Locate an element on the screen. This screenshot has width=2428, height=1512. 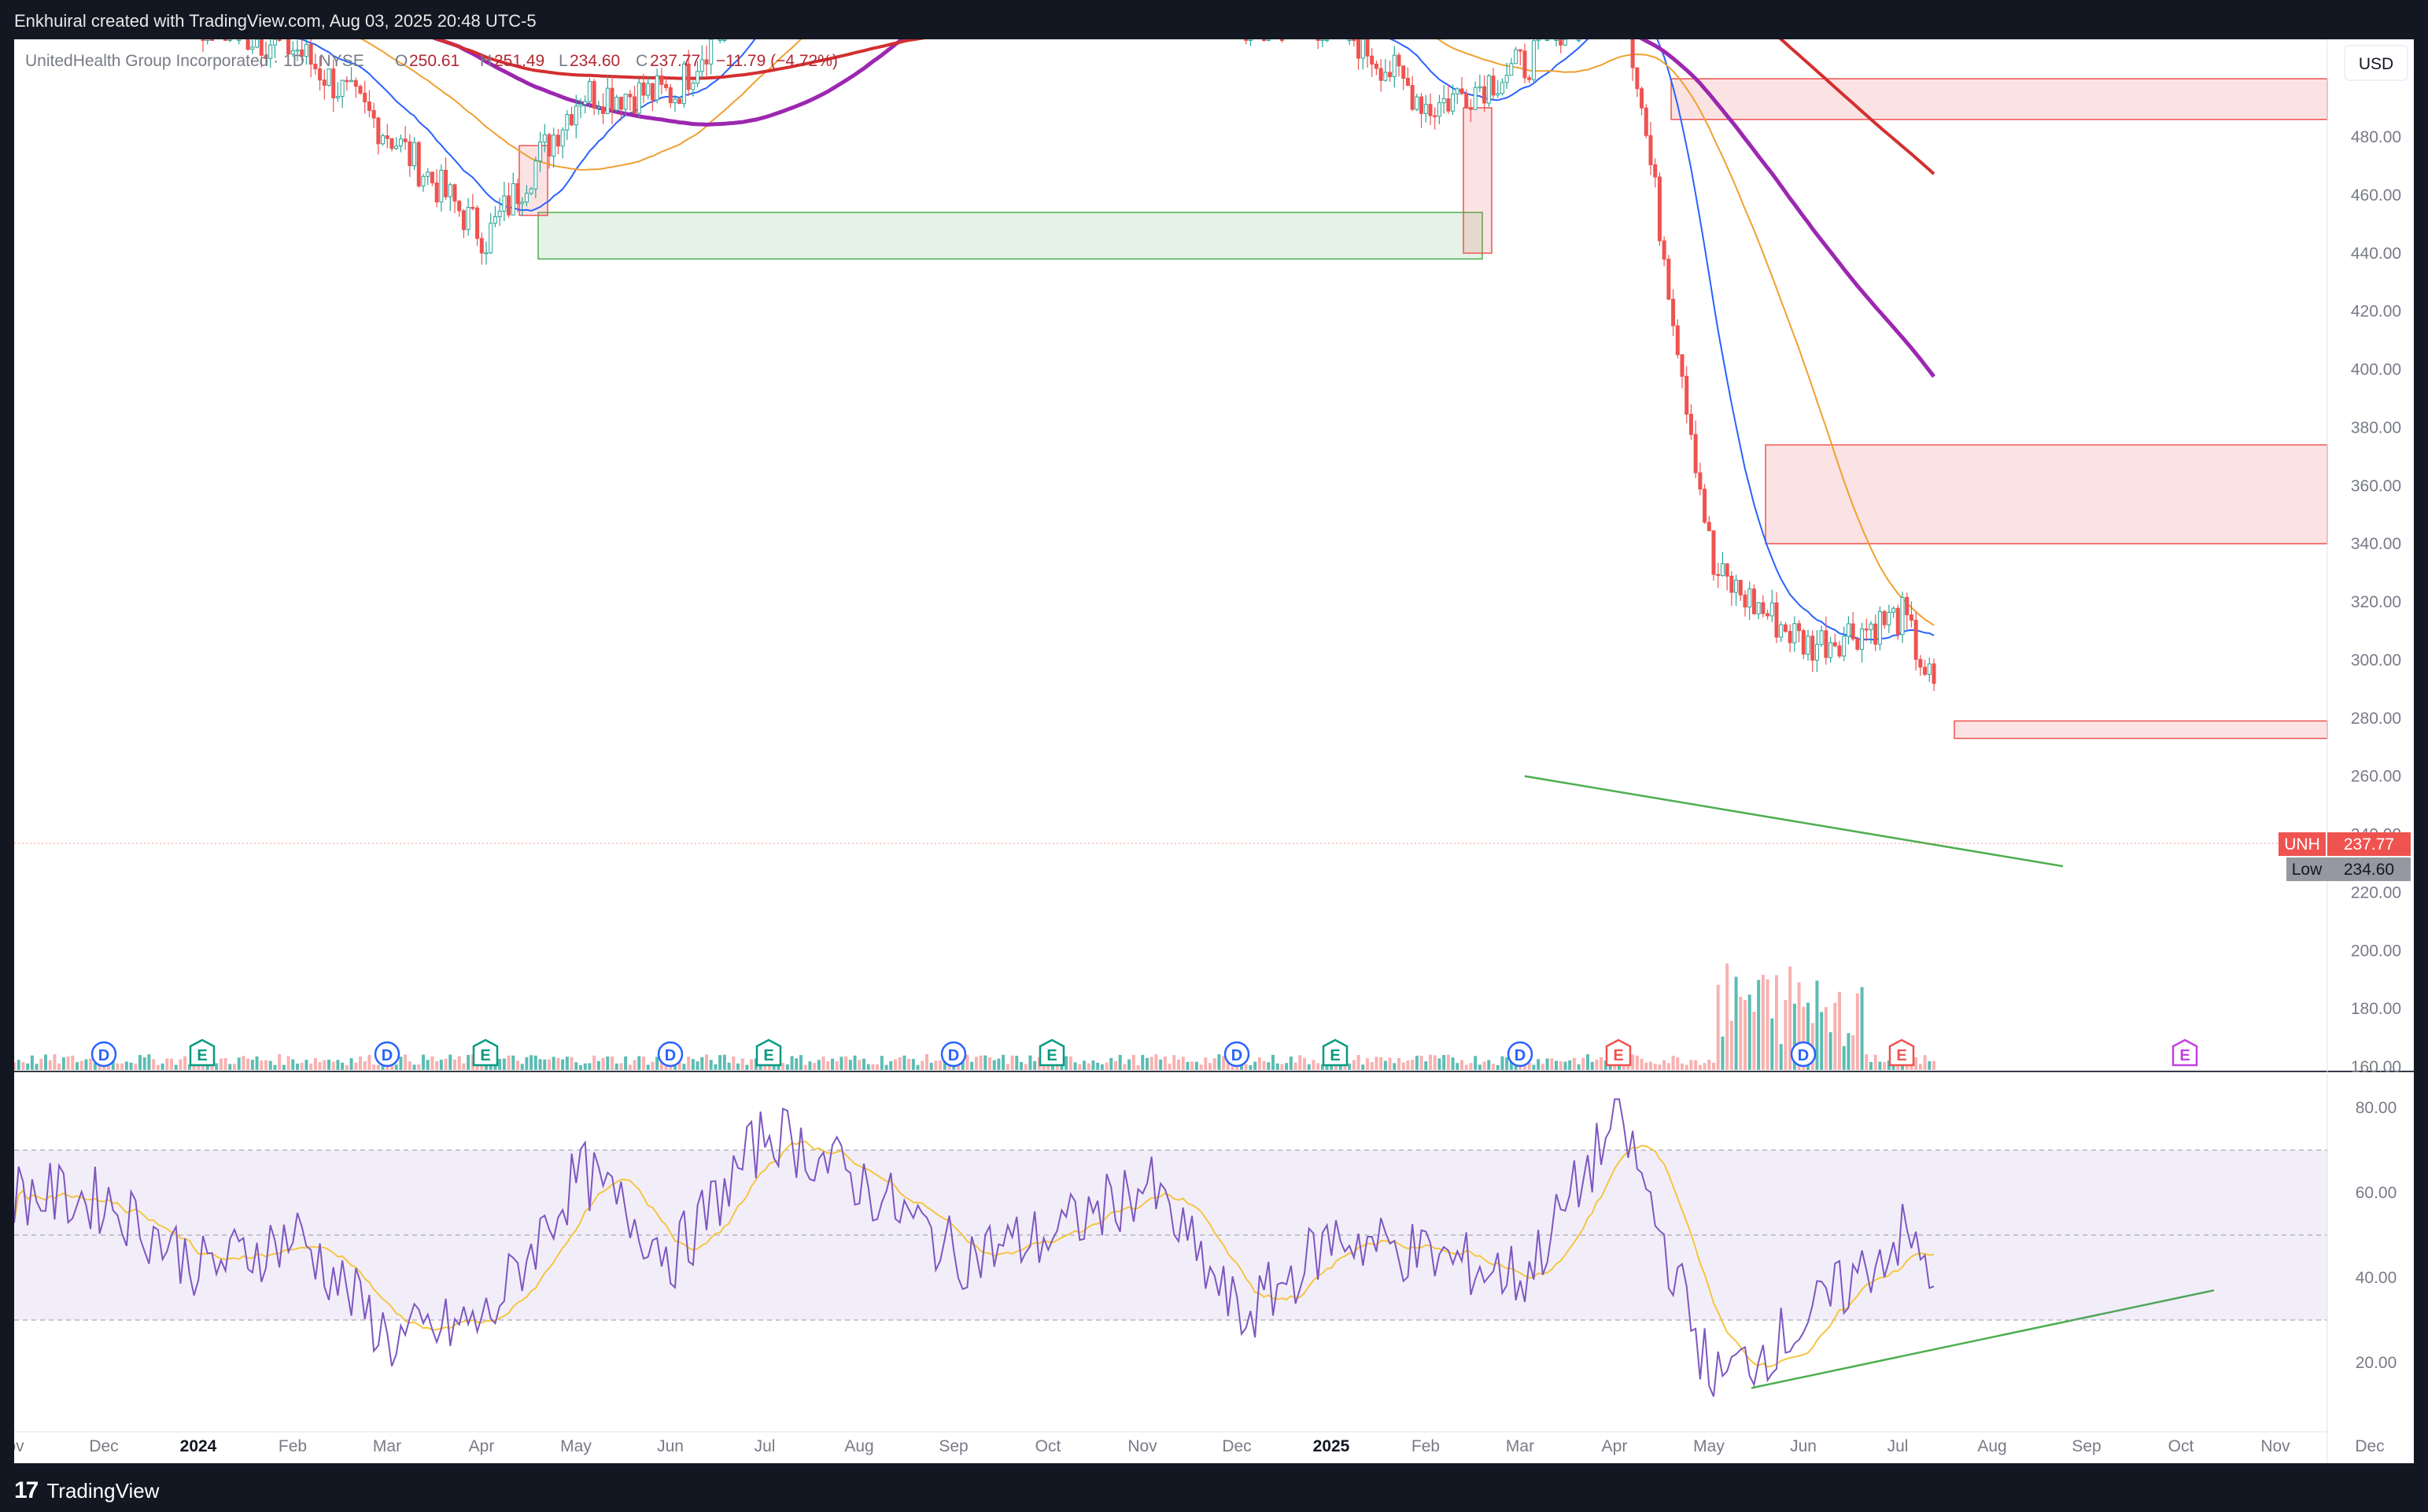
time-tick-label: Jul is located at coordinates (1898, 1446).